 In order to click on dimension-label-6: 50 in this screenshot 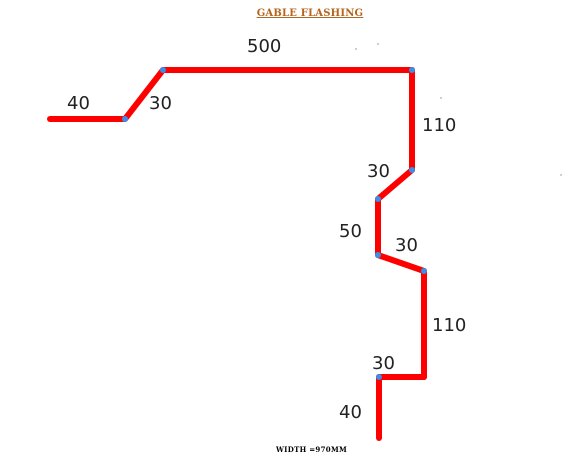, I will do `click(350, 231)`.